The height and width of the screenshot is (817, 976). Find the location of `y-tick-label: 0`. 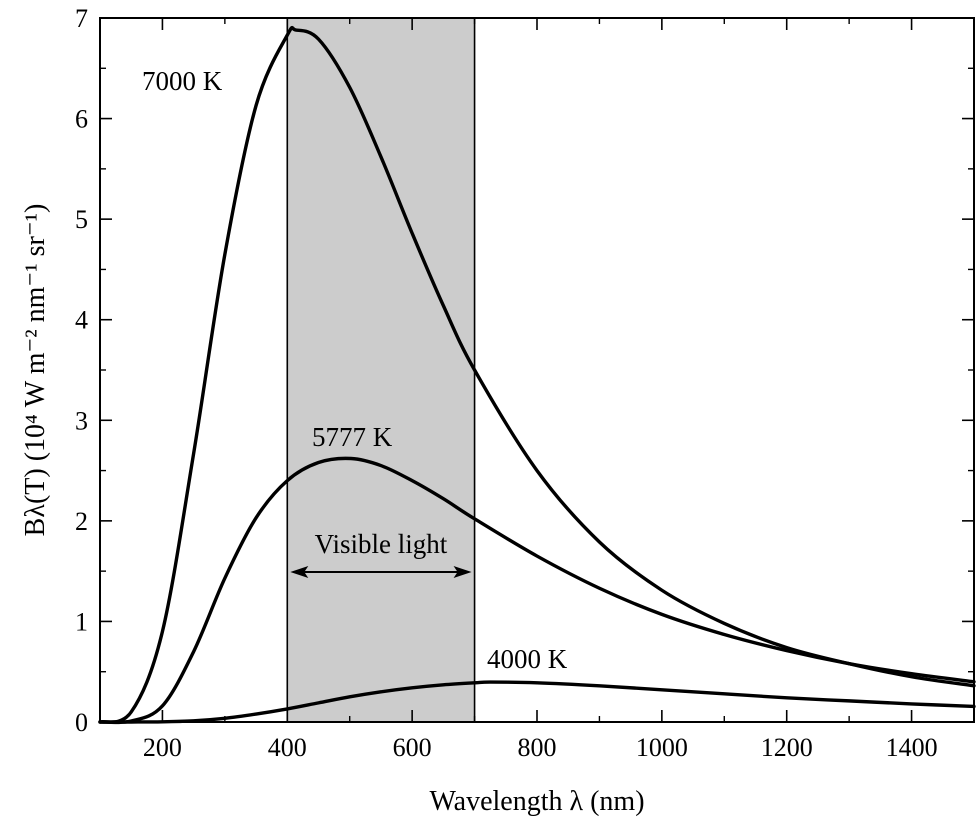

y-tick-label: 0 is located at coordinates (81, 722).